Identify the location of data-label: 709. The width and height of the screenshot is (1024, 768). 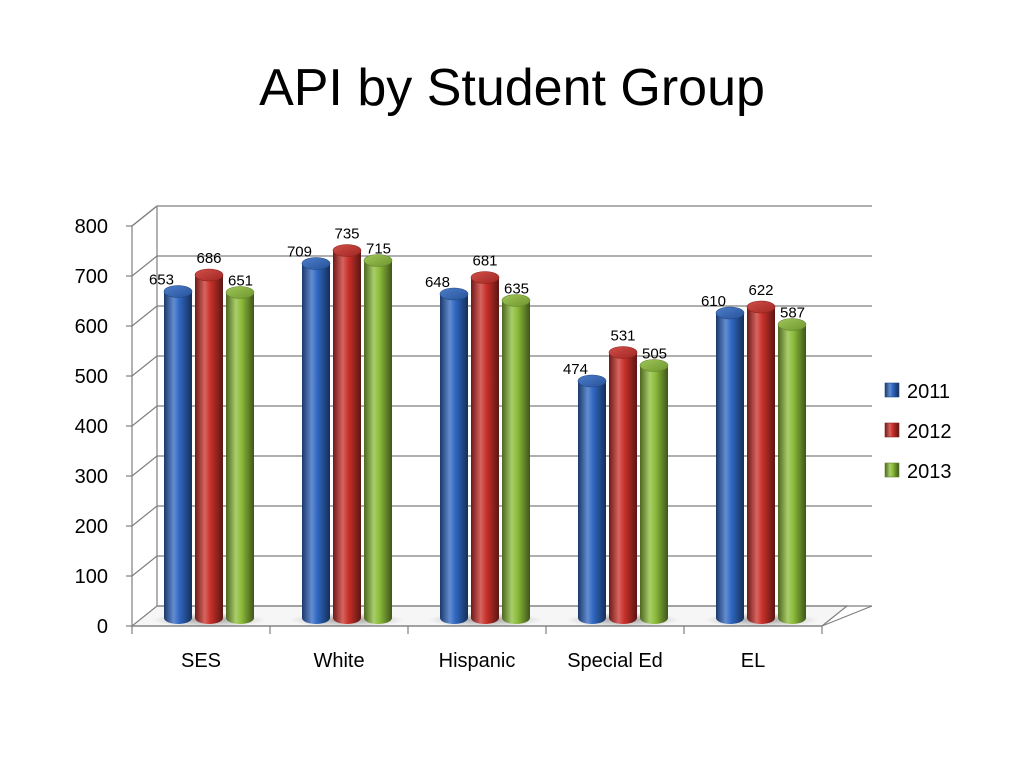
(299, 252).